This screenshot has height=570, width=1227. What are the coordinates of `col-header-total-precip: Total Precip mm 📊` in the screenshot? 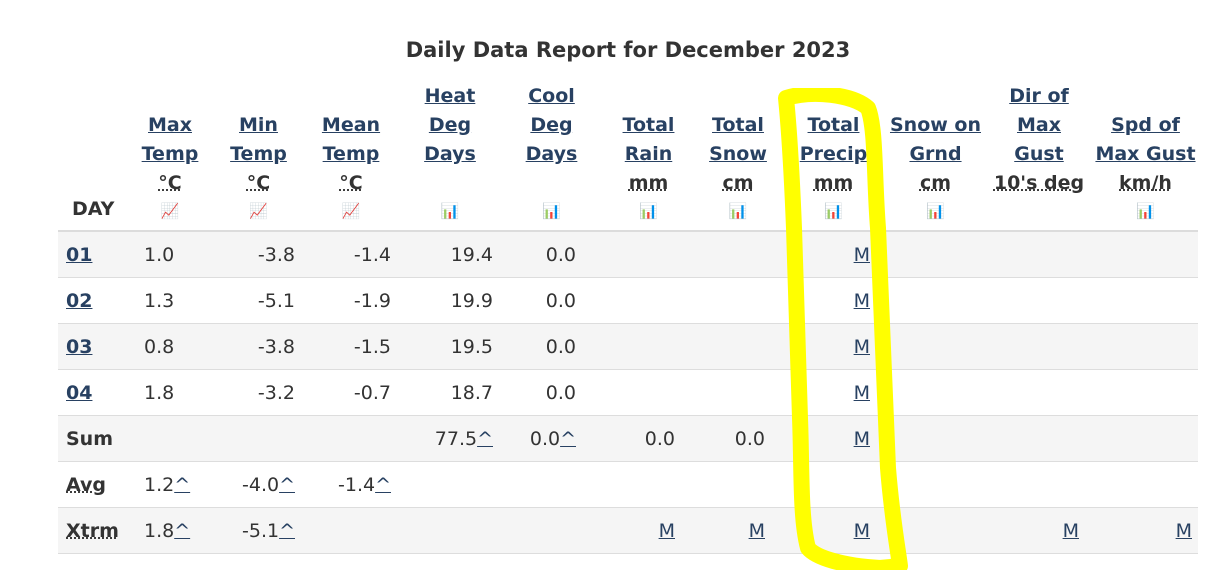 It's located at (833, 155).